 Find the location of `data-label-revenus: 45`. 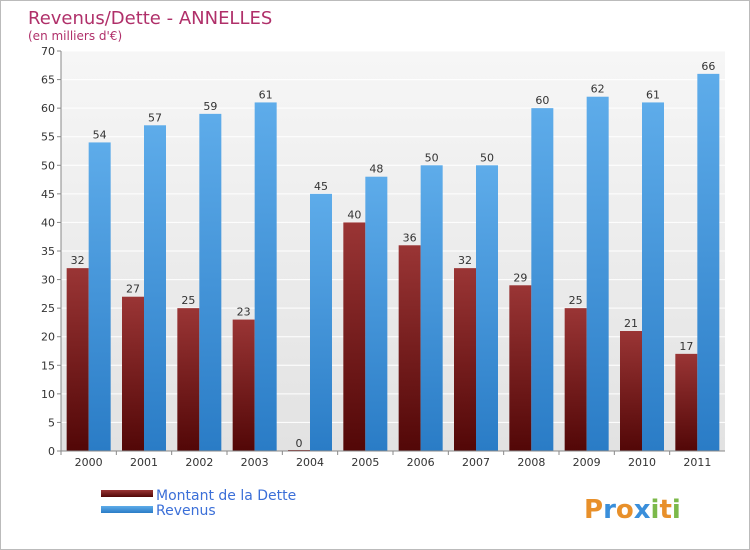

data-label-revenus: 45 is located at coordinates (321, 186).